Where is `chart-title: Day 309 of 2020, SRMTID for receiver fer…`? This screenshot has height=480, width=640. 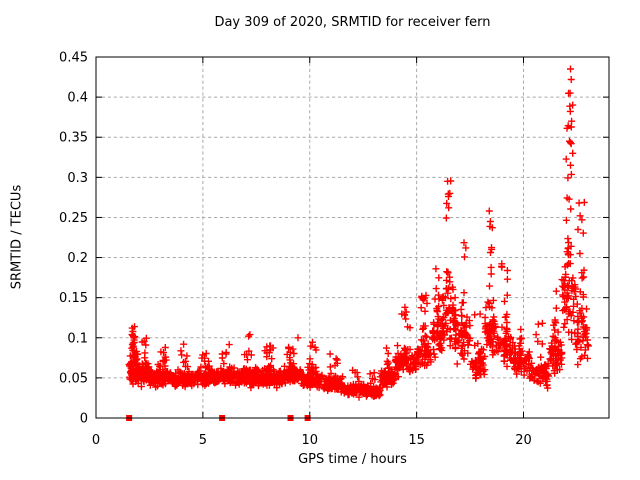 chart-title: Day 309 of 2020, SRMTID for receiver fer… is located at coordinates (352, 22).